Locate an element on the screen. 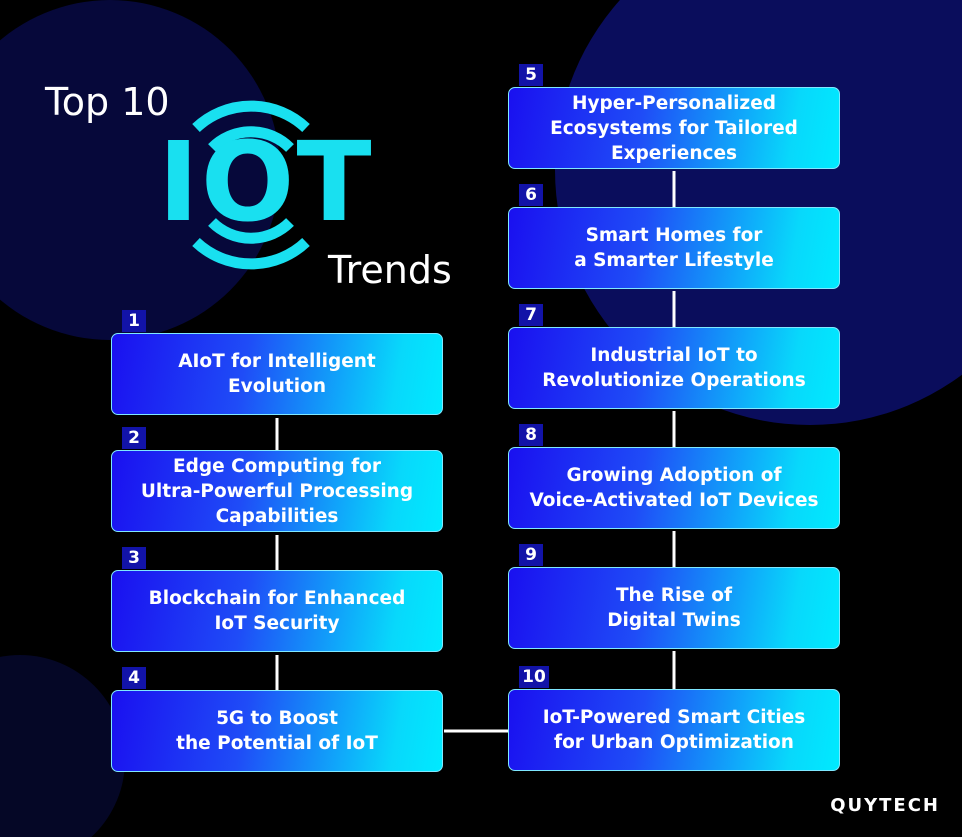 The width and height of the screenshot is (962, 837). item-number: 5 is located at coordinates (531, 75).